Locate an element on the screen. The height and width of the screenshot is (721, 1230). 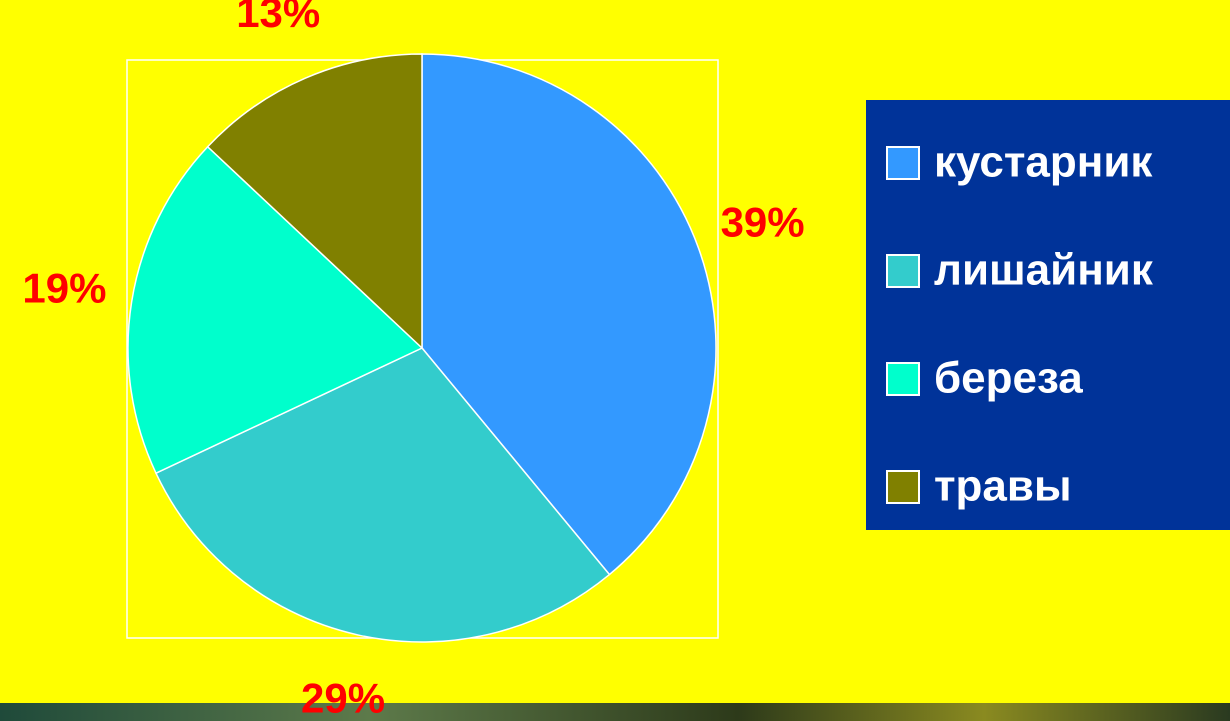
legend-label: травы is located at coordinates (1003, 486).